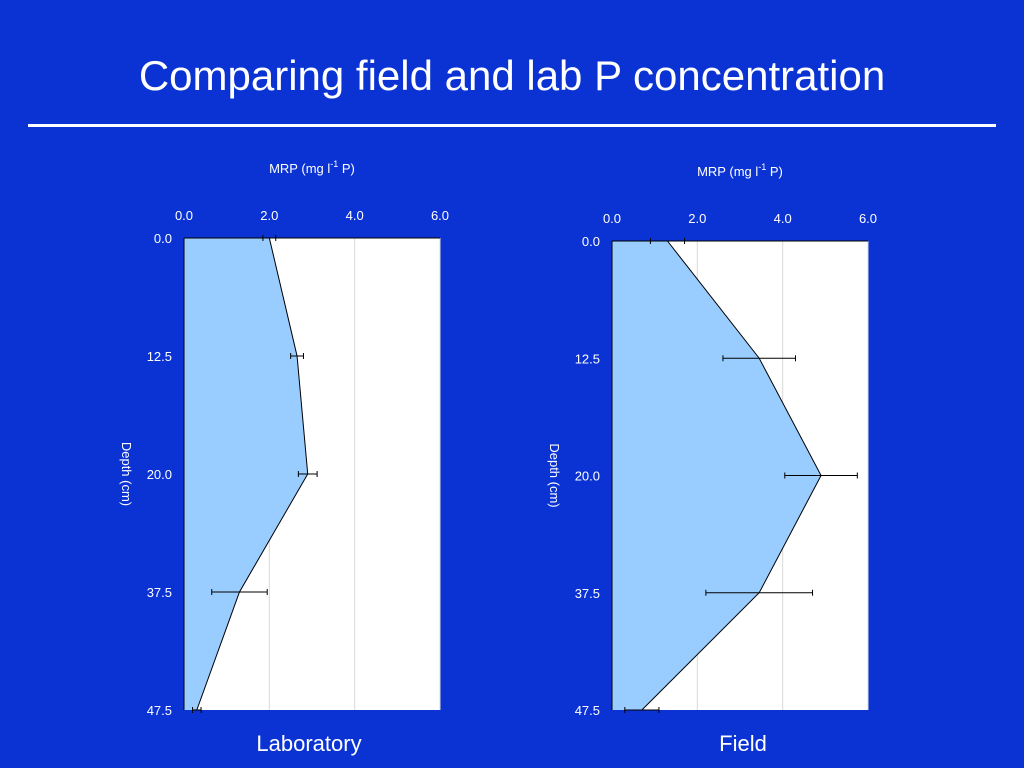  What do you see at coordinates (783, 218) in the screenshot?
I see `field-x-tick-label: 4.0` at bounding box center [783, 218].